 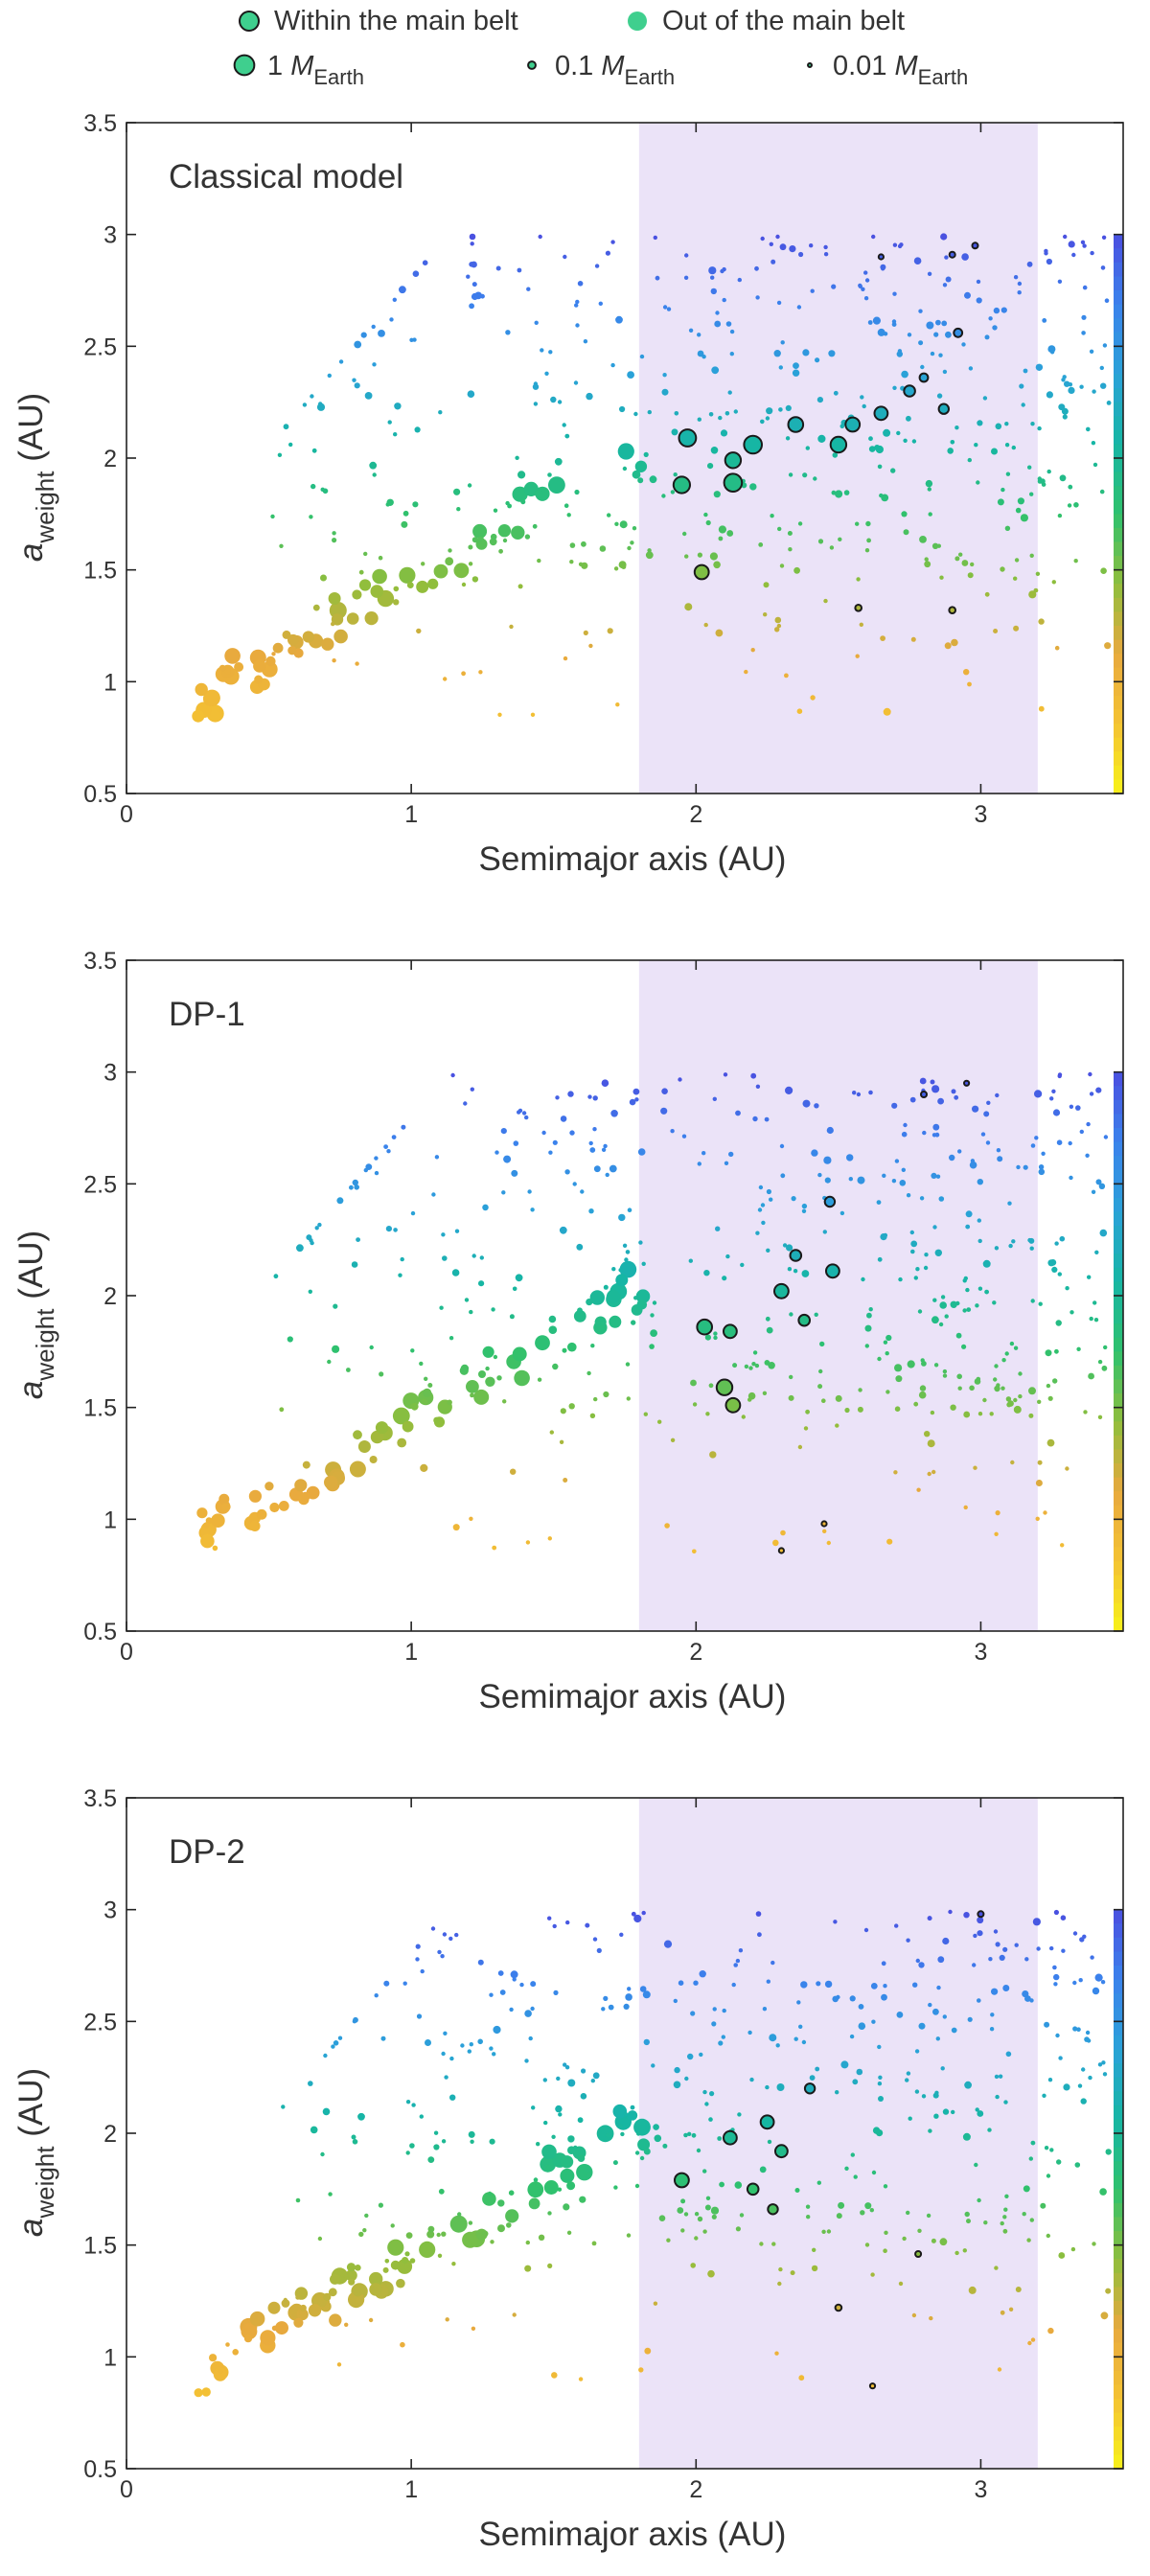 What do you see at coordinates (31, 2228) in the screenshot?
I see `y-label-base: a` at bounding box center [31, 2228].